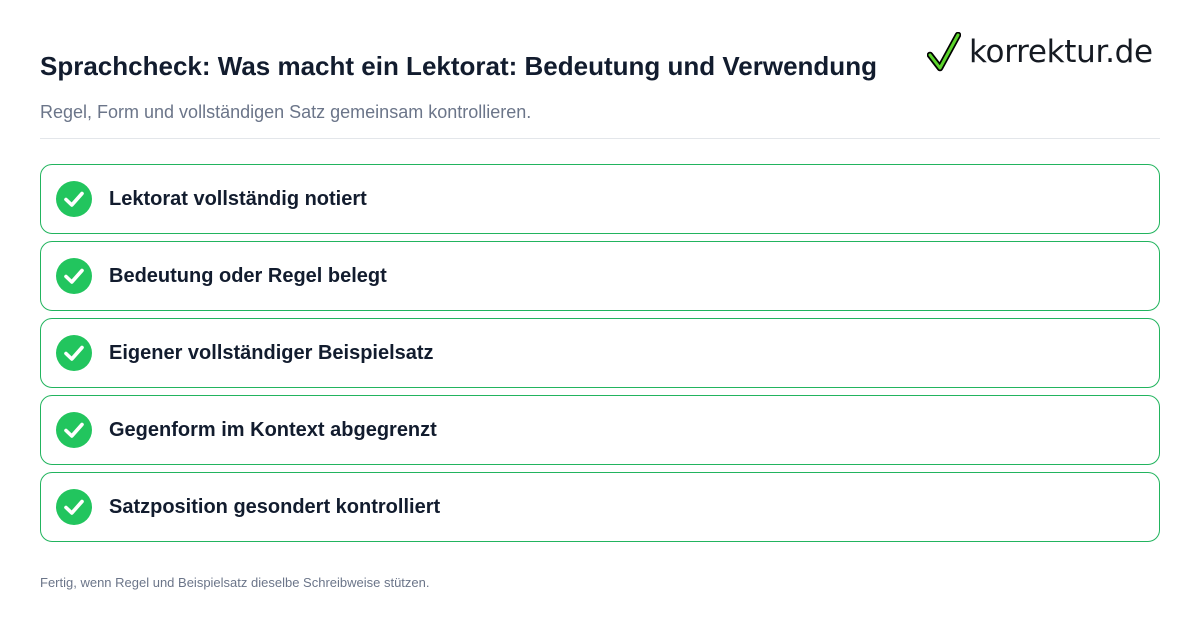  What do you see at coordinates (238, 198) in the screenshot?
I see `checklist-item-label: Lektorat vollständig notiert` at bounding box center [238, 198].